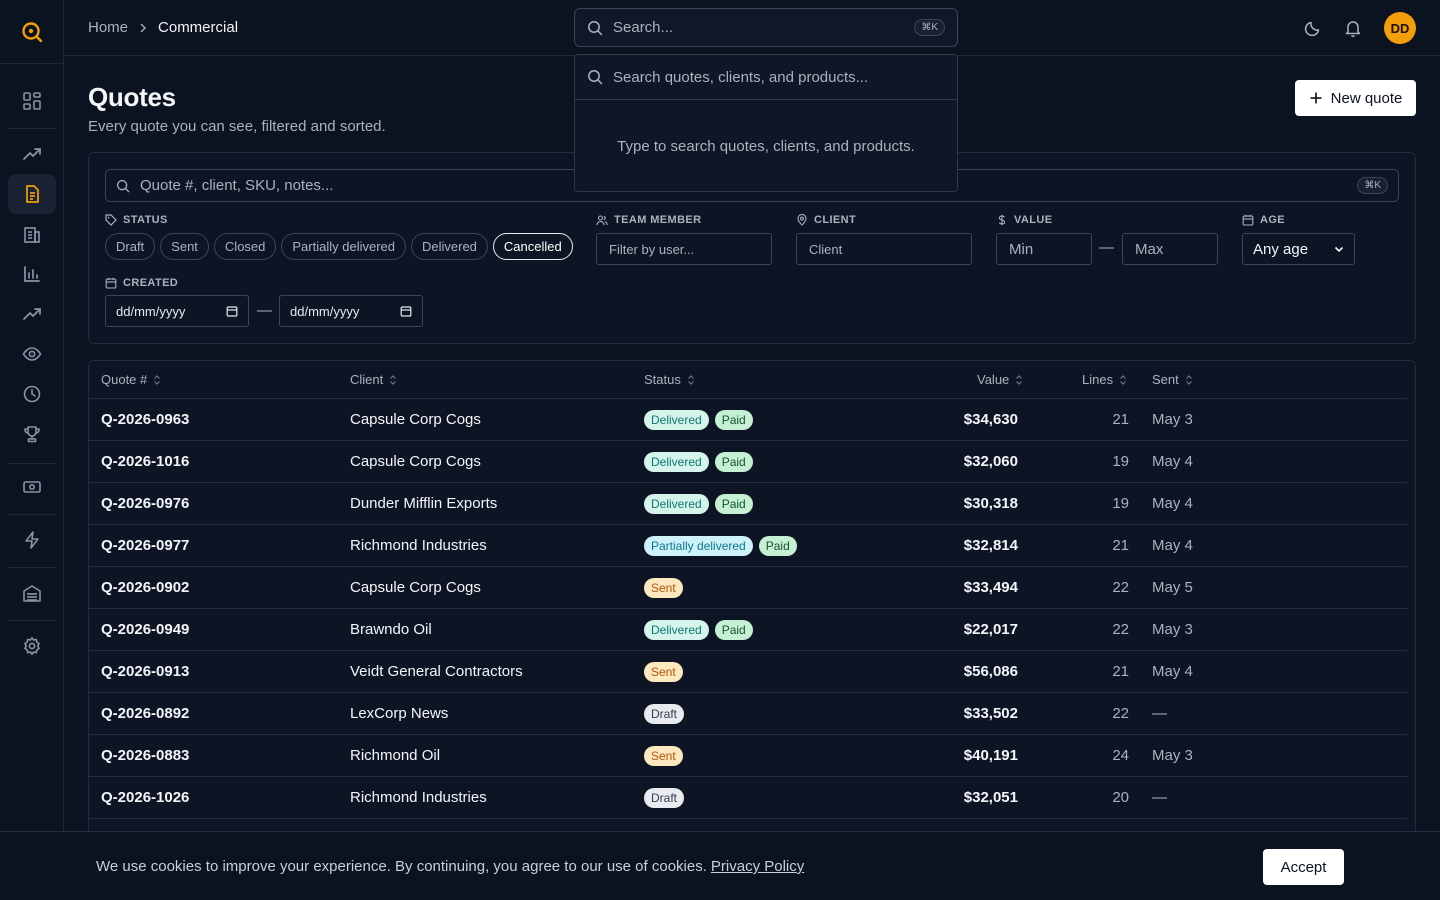 The width and height of the screenshot is (1440, 900). What do you see at coordinates (245, 246) in the screenshot?
I see `status-chip-closed: Closed` at bounding box center [245, 246].